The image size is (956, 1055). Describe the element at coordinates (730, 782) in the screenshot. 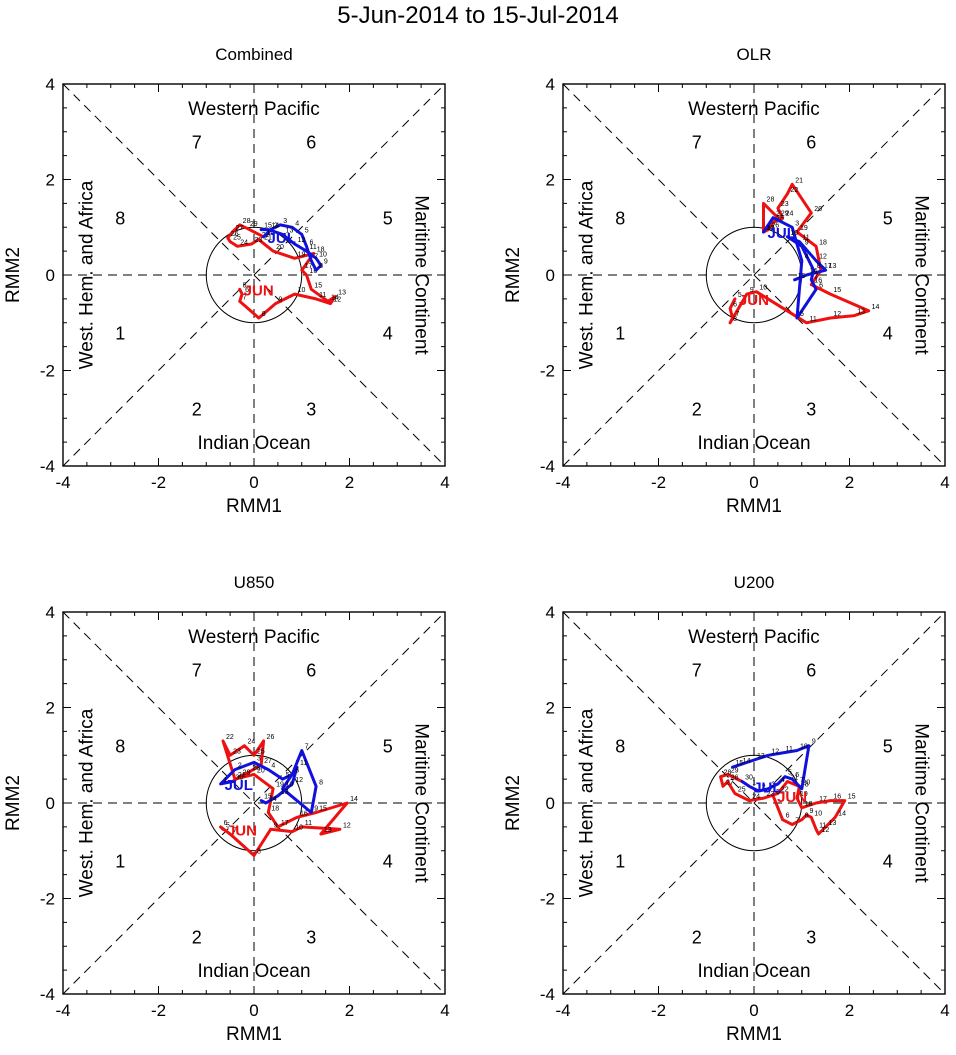

I see `day-label: 27` at that location.